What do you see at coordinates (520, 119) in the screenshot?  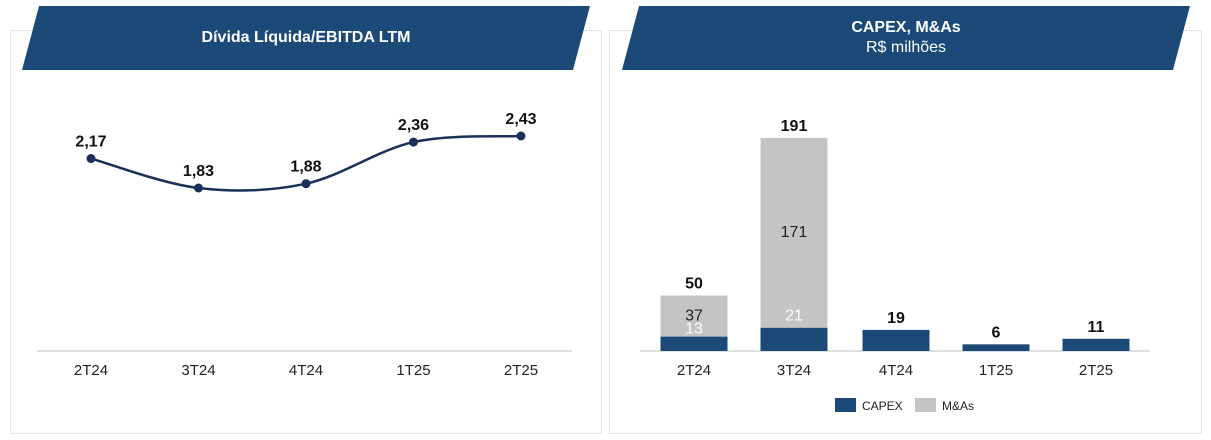 I see `data-label: 2,43` at bounding box center [520, 119].